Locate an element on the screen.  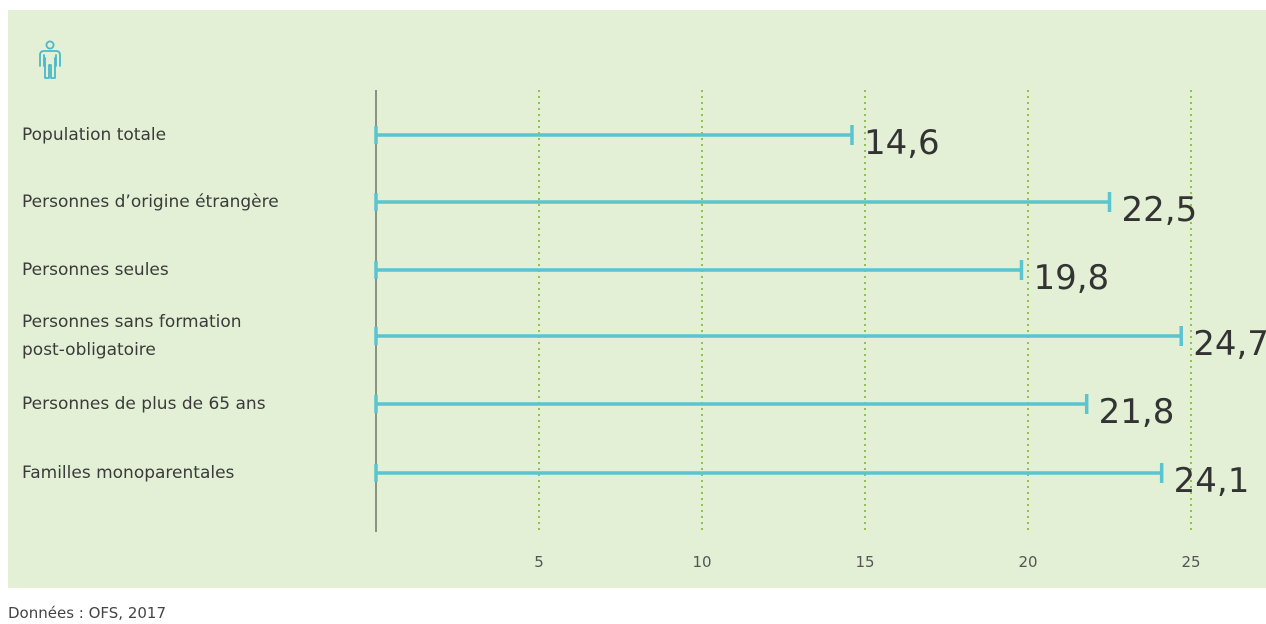
value-label: 21,8 is located at coordinates (1137, 412).